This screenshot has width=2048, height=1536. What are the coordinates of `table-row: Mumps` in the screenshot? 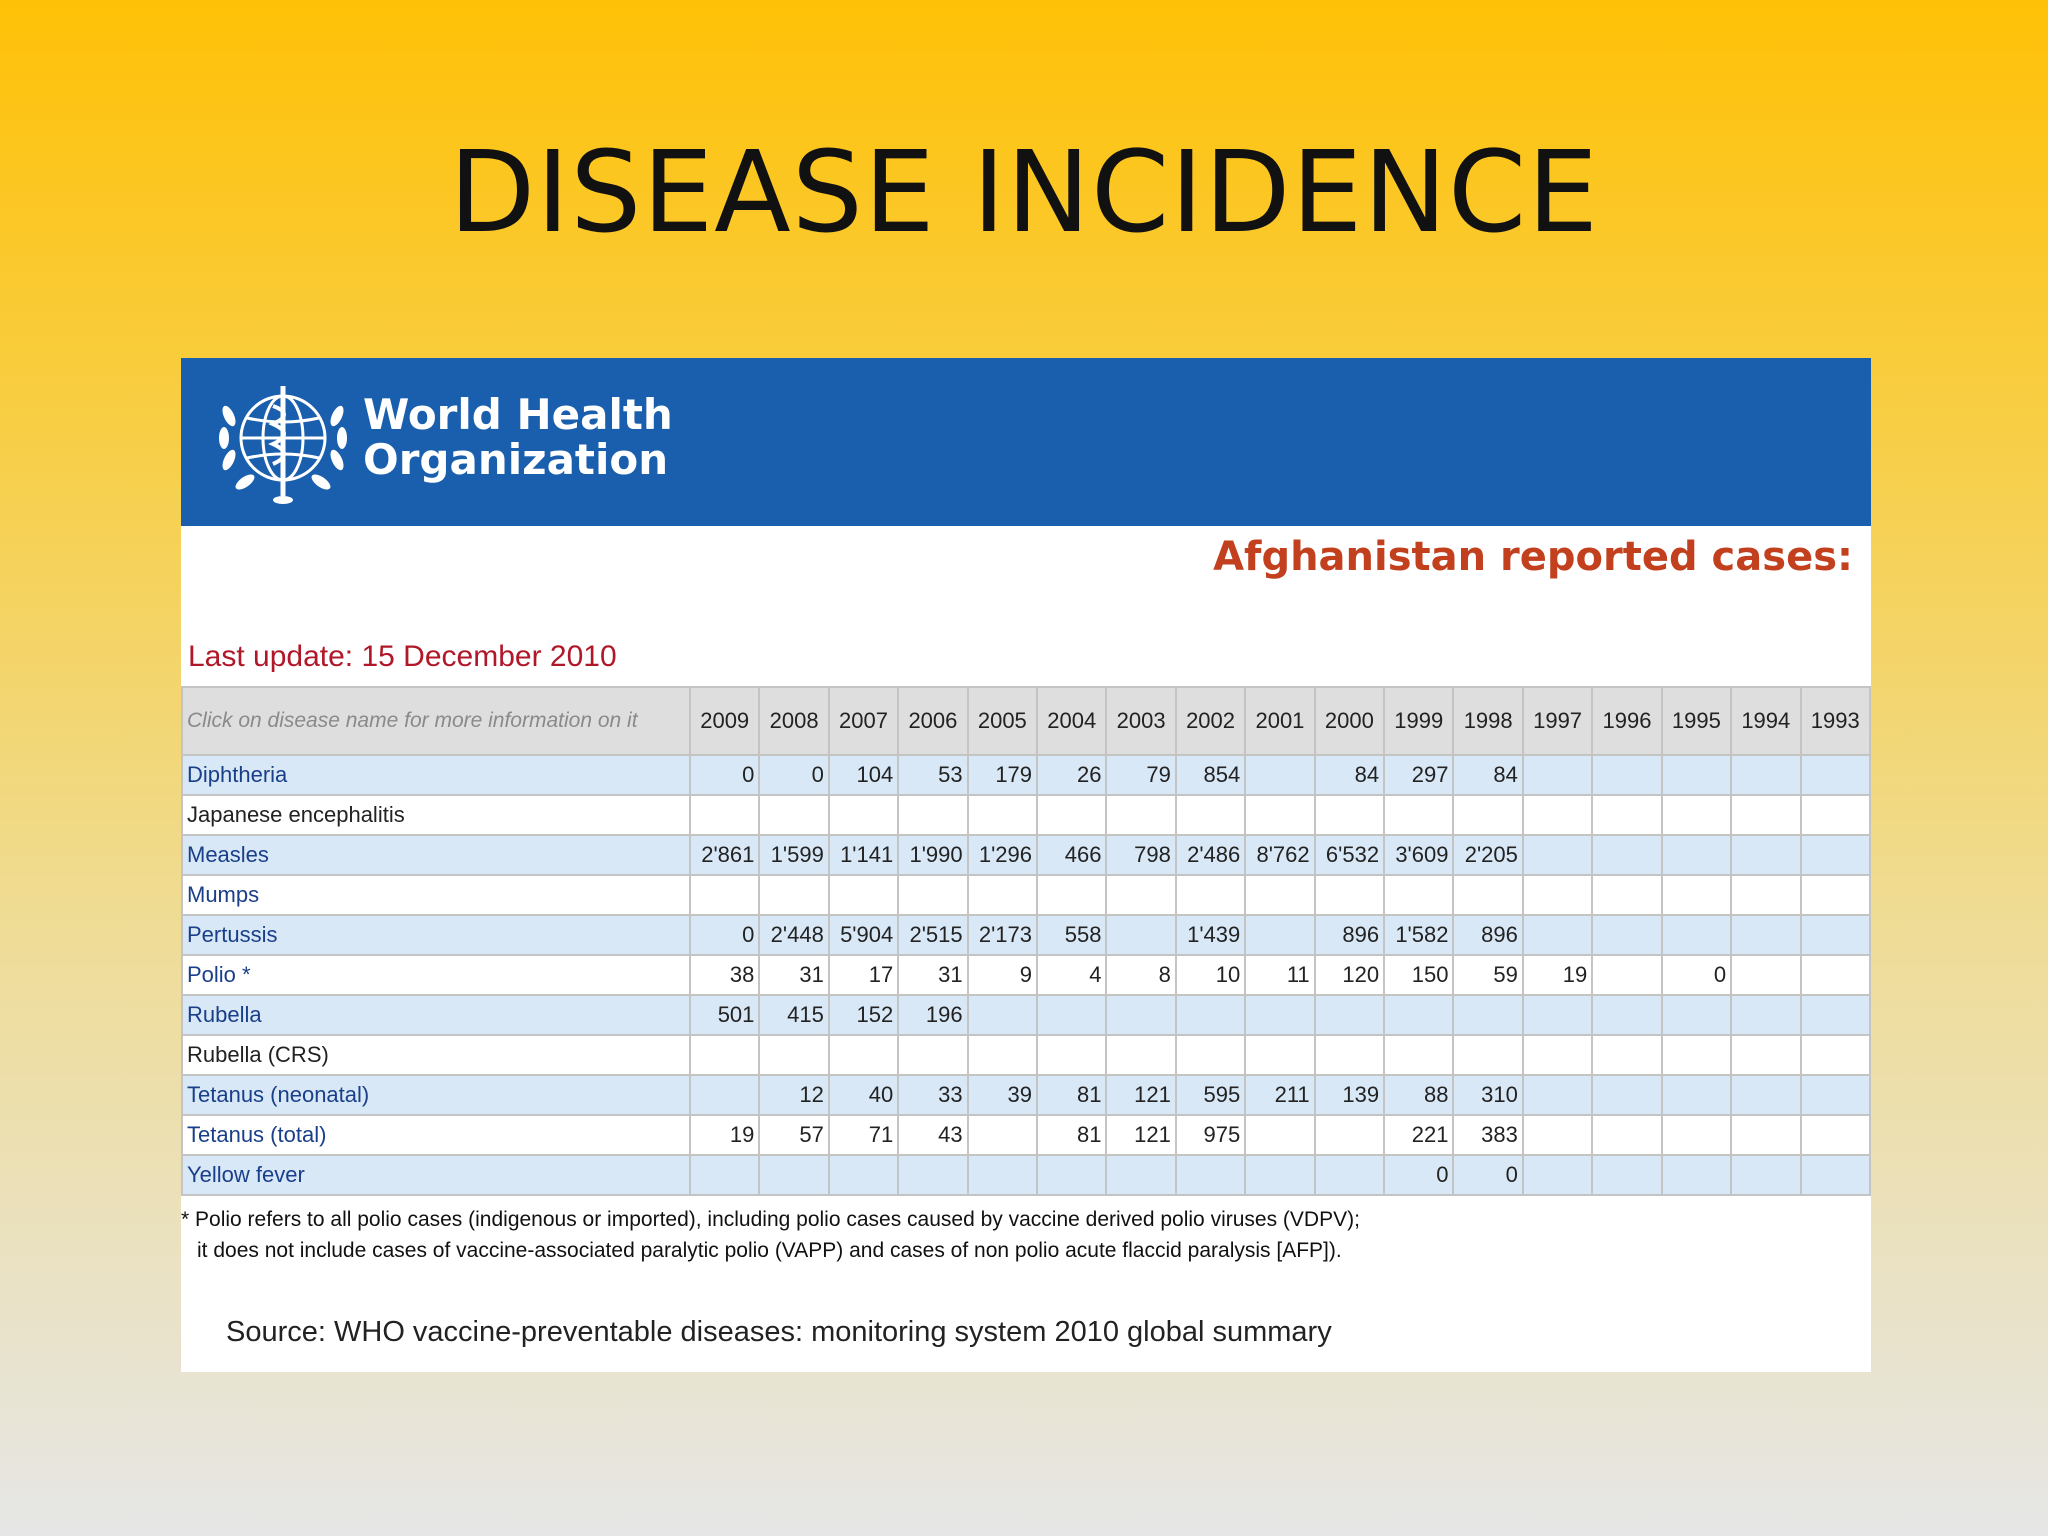 It's located at (1026, 895).